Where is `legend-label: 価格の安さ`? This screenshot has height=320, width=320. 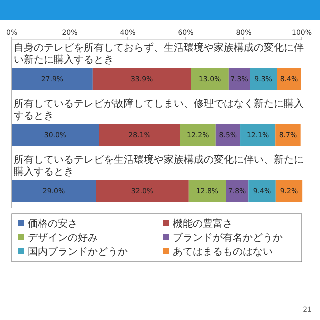 legend-label: 価格の安さ is located at coordinates (53, 224).